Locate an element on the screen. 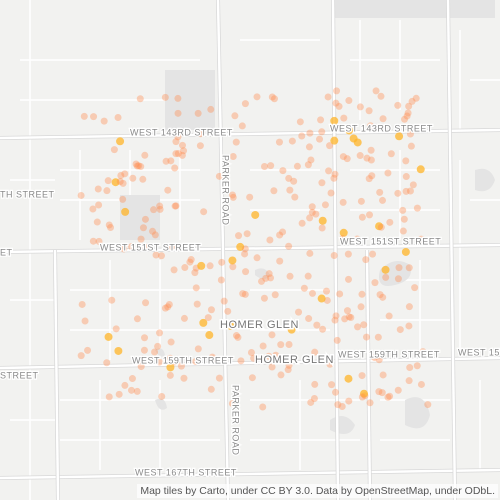 Image resolution: width=500 pixels, height=500 pixels. road-label: ET is located at coordinates (6, 252).